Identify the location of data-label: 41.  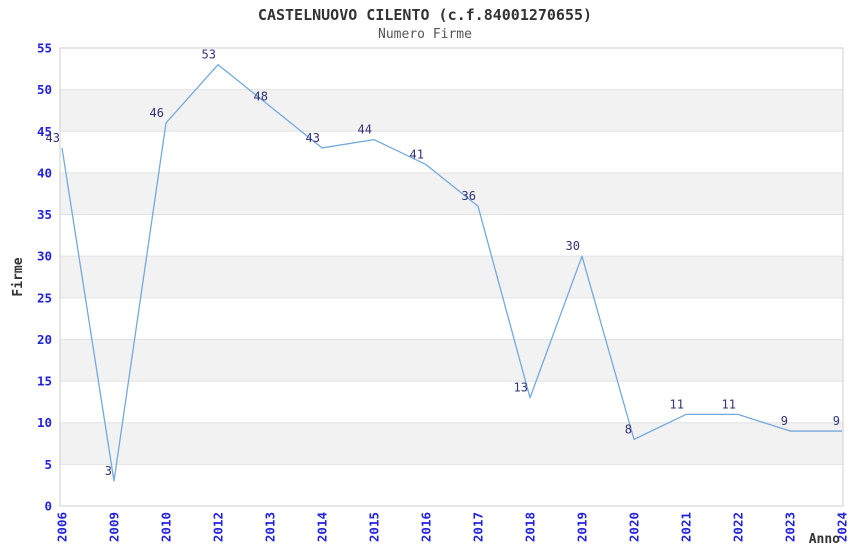
(417, 155).